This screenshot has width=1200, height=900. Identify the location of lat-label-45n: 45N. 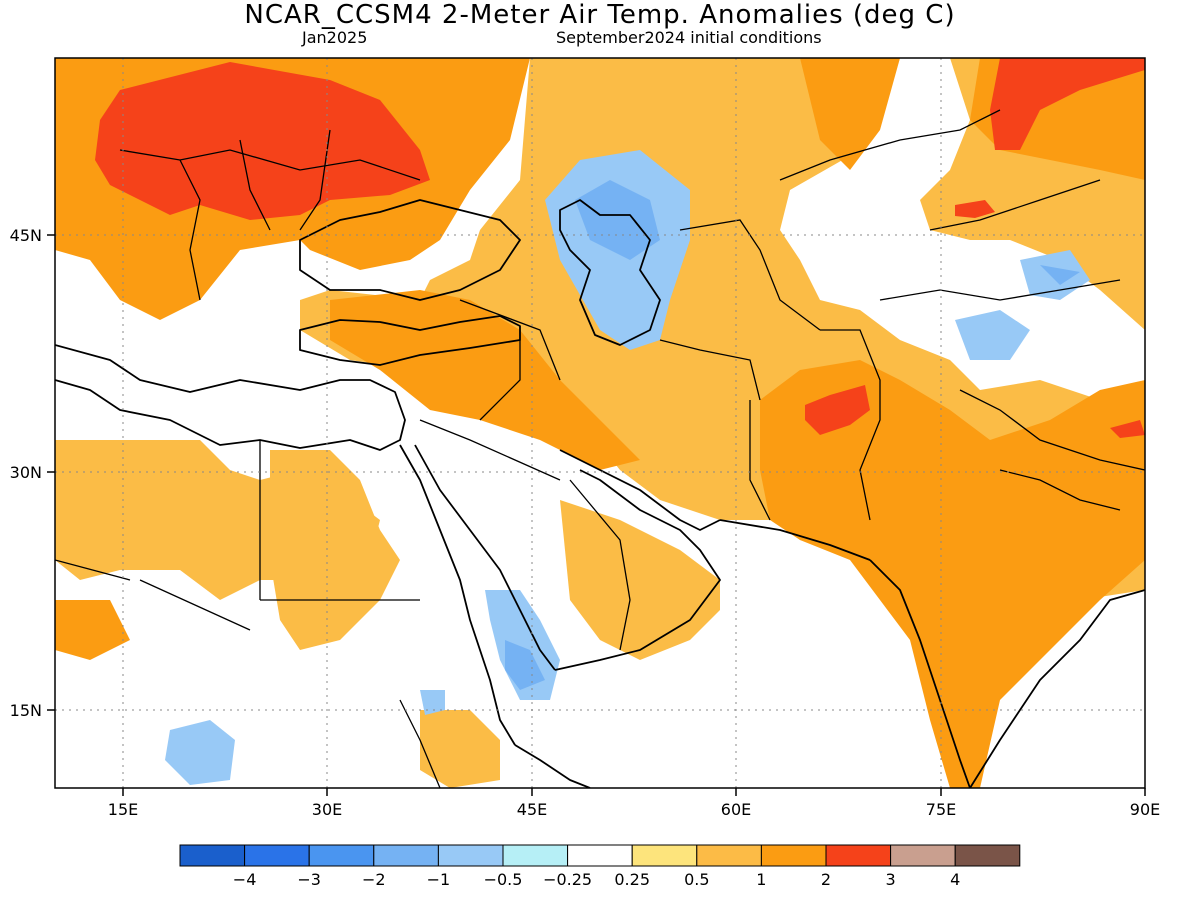
(26, 235).